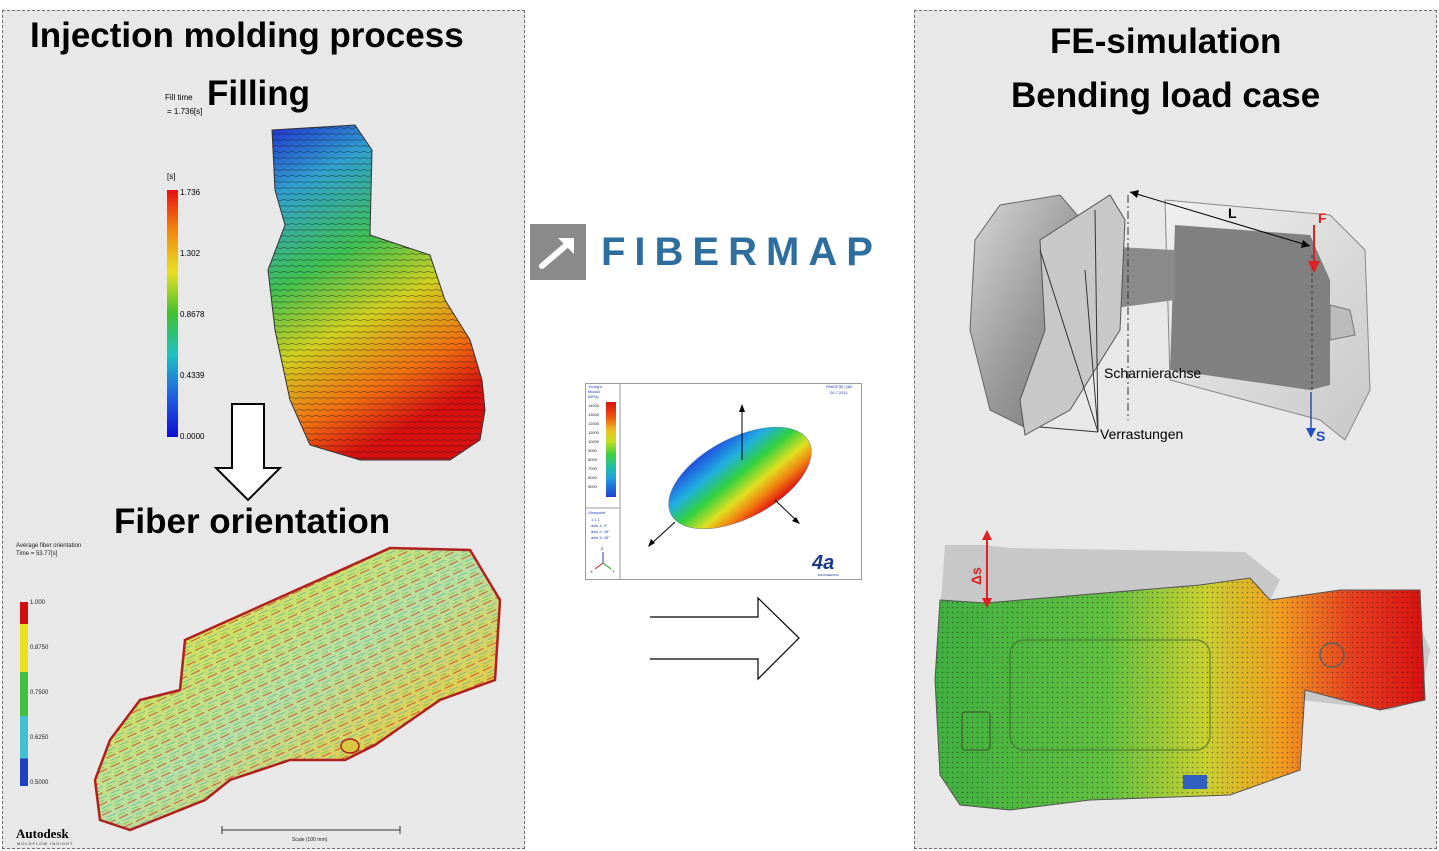  I want to click on fiber-scale-tick: 0.6250, so click(39, 738).